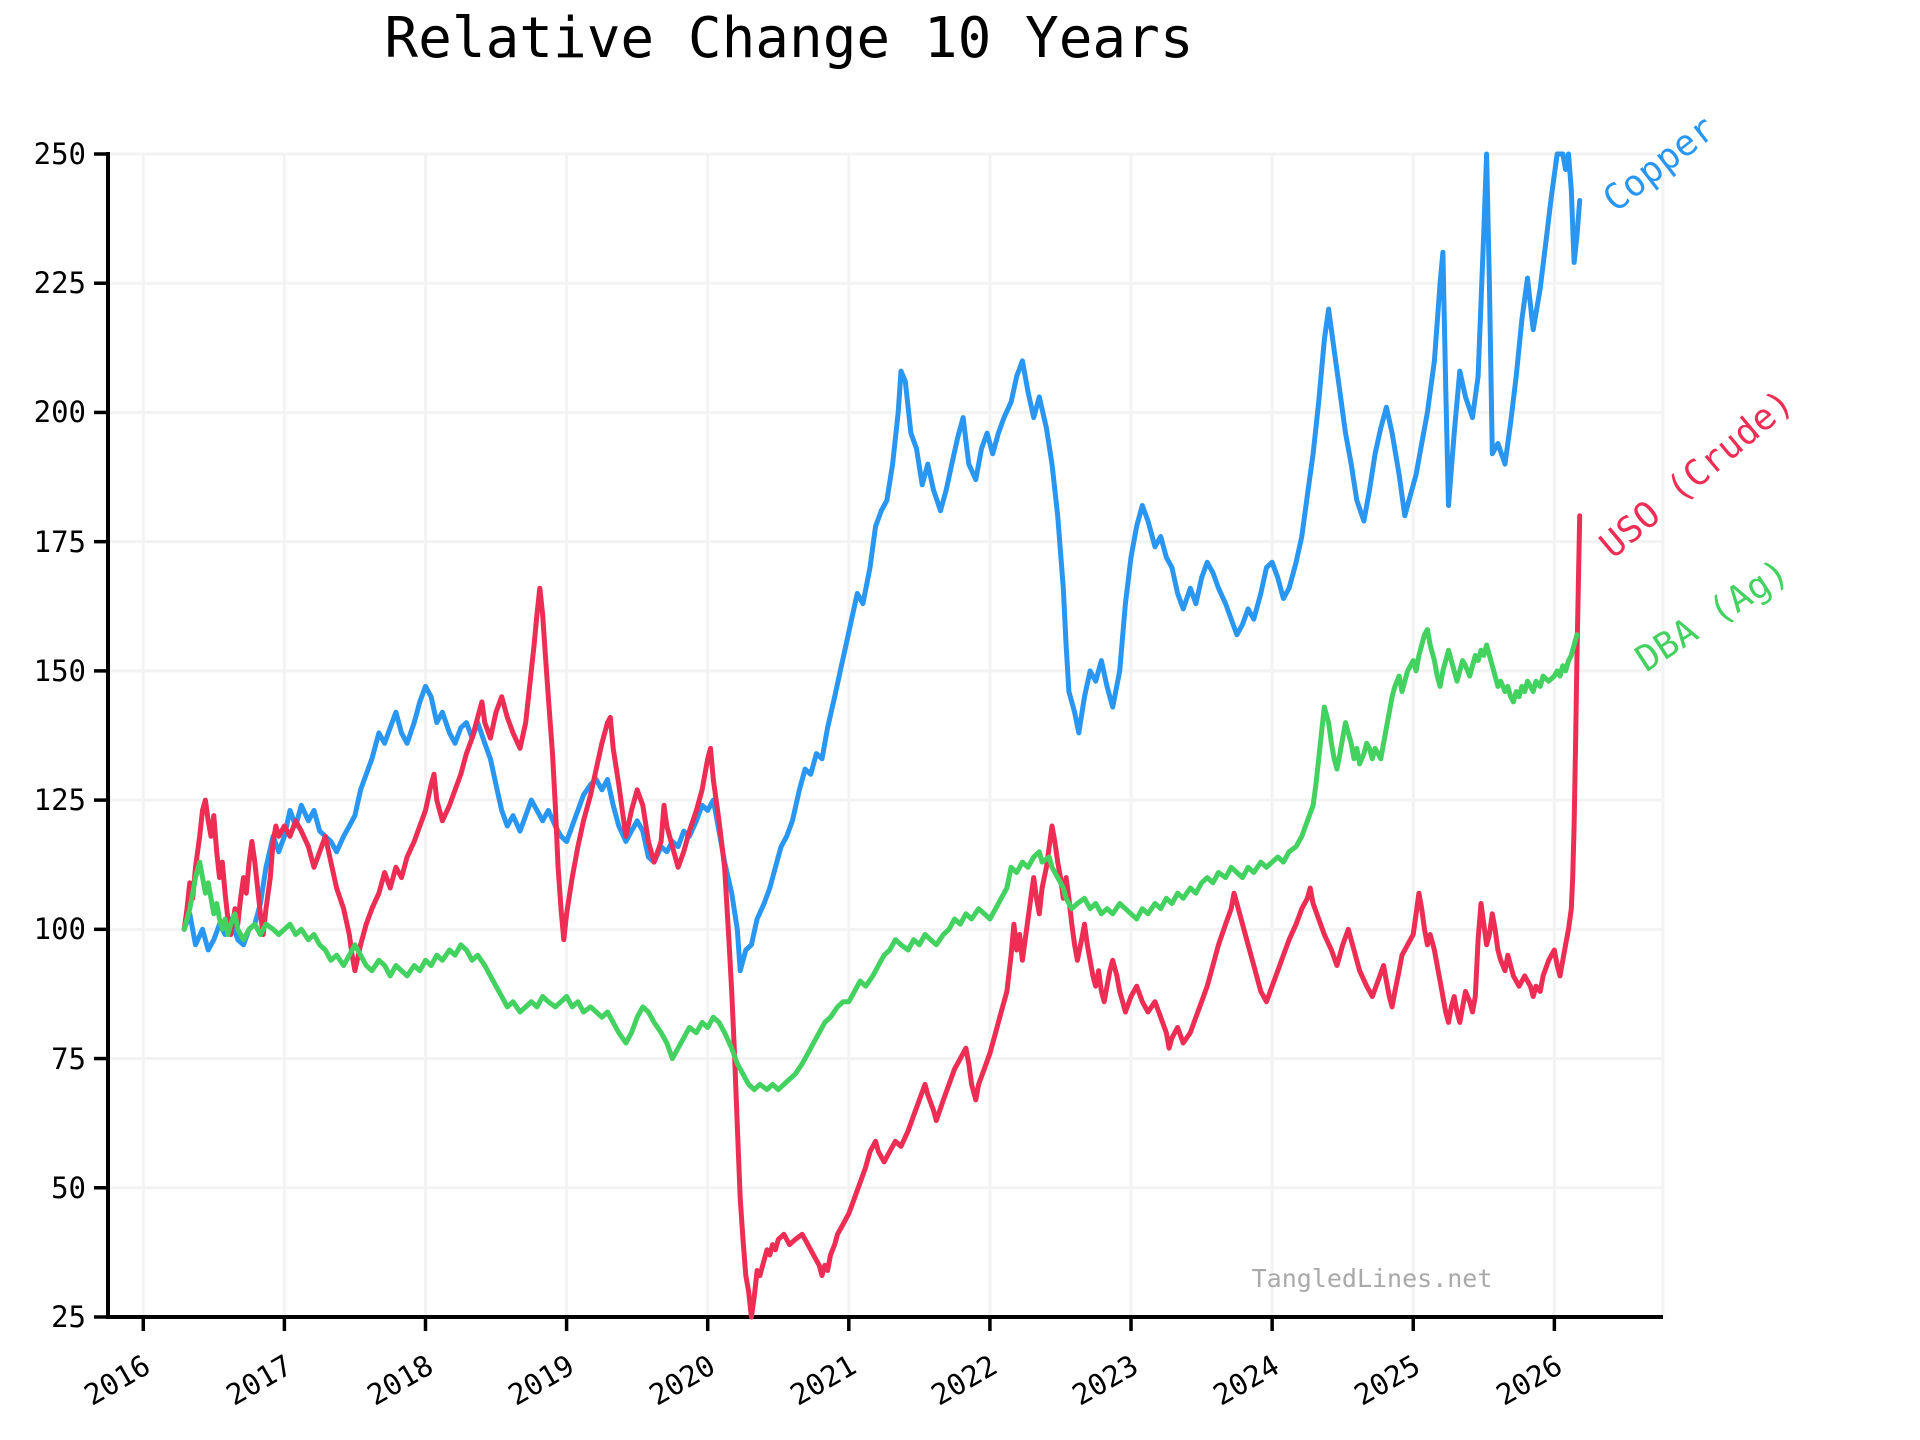 This screenshot has height=1440, width=1920. What do you see at coordinates (789, 38) in the screenshot?
I see `chart-title: Relative Change 10 Years` at bounding box center [789, 38].